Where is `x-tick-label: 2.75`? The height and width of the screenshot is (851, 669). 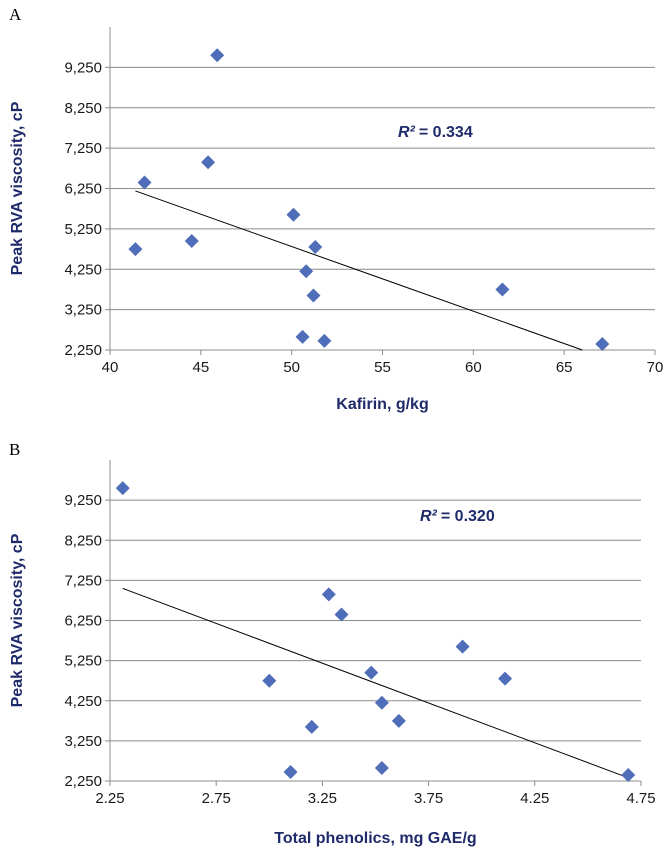 x-tick-label: 2.75 is located at coordinates (216, 798).